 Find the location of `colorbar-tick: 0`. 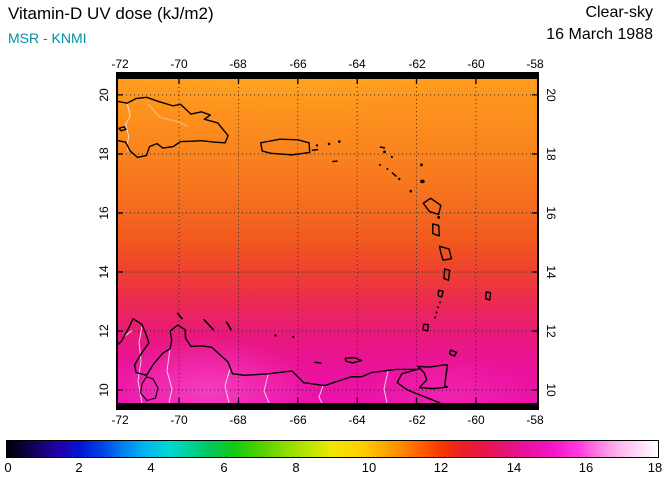

colorbar-tick: 0 is located at coordinates (8, 467).